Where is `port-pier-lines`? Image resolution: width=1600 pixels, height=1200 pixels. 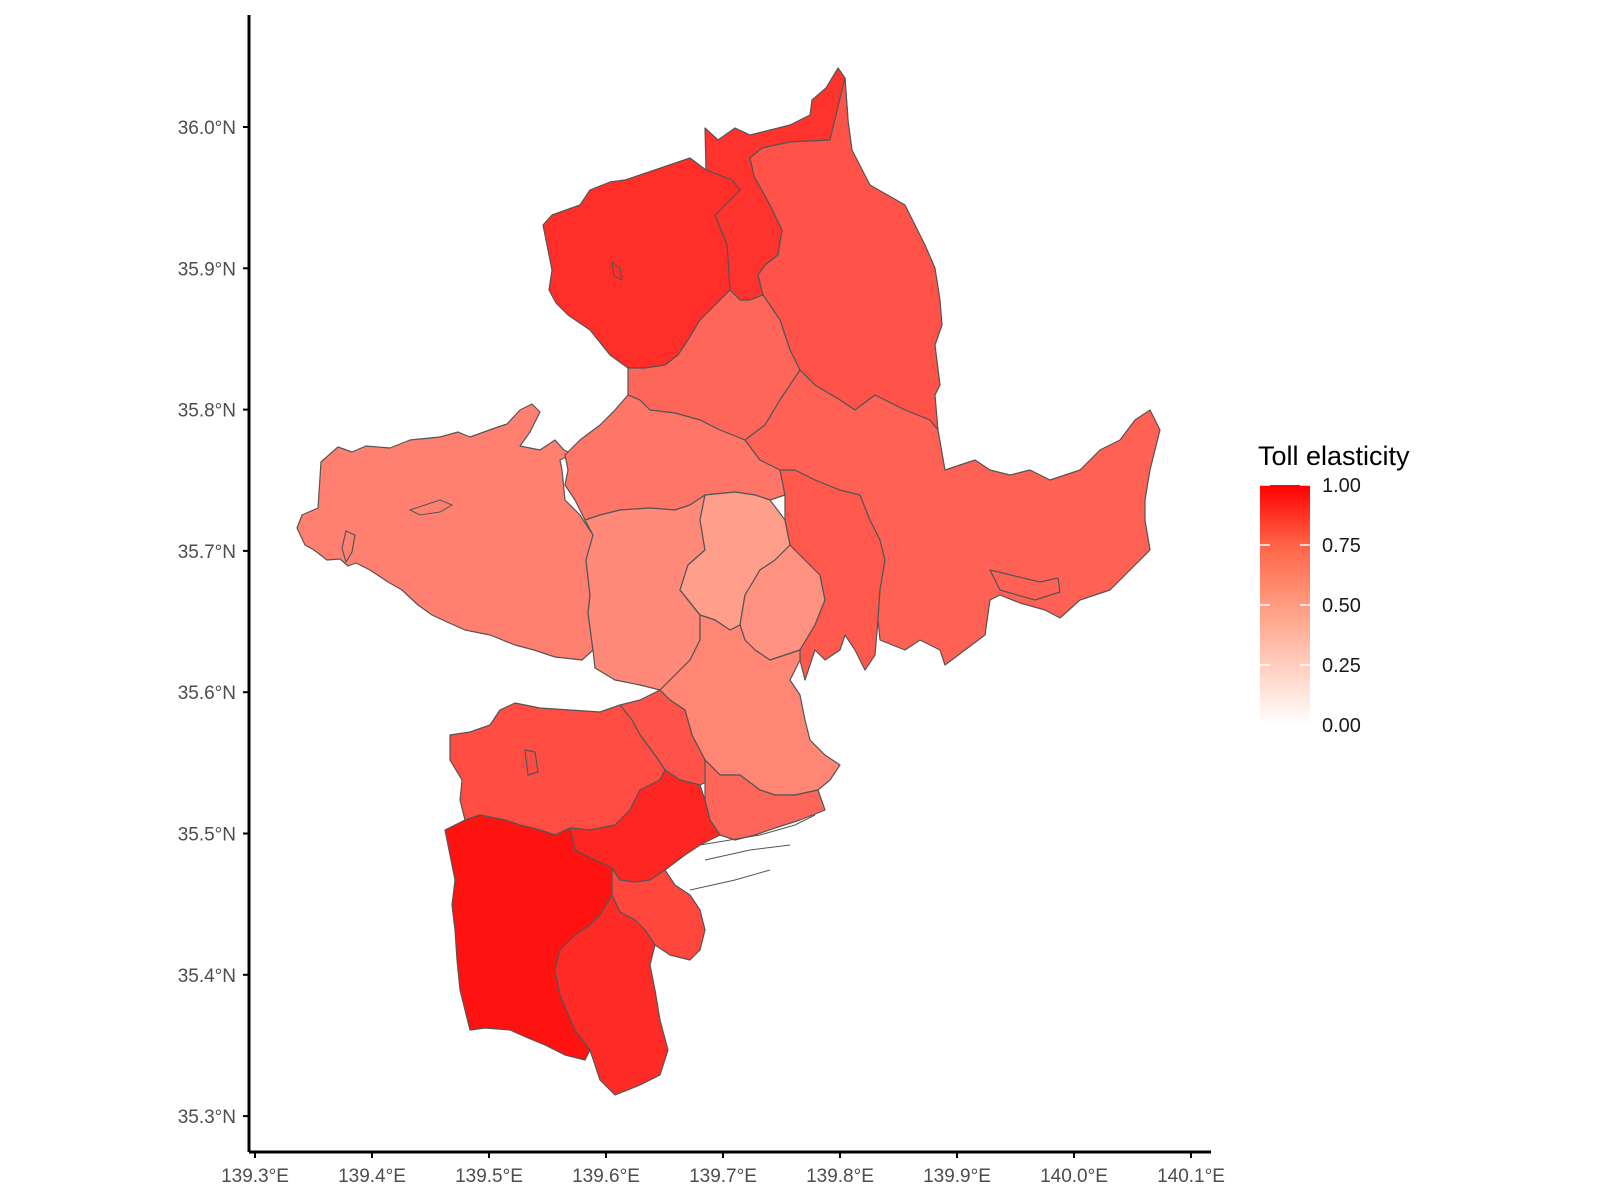
port-pier-lines is located at coordinates (752, 852).